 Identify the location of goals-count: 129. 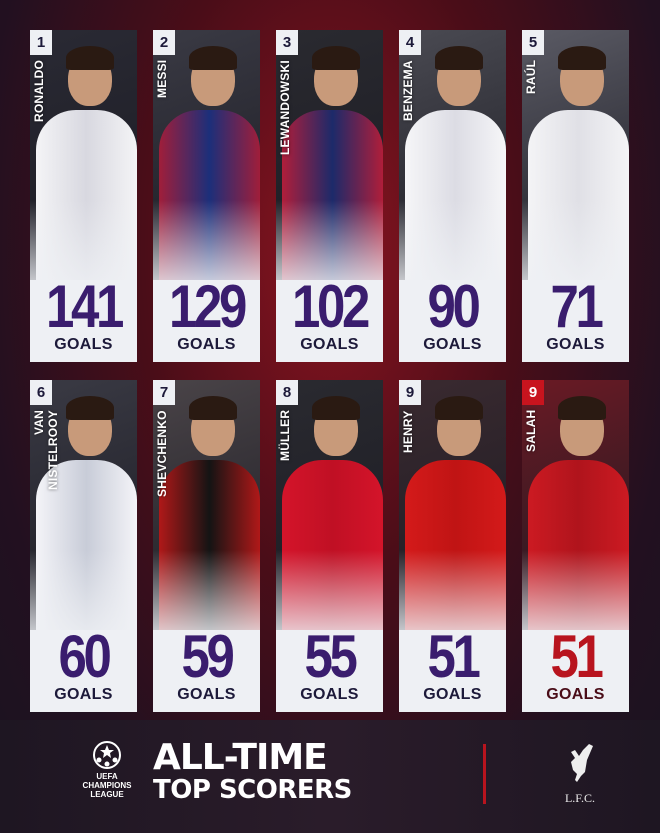
(208, 306).